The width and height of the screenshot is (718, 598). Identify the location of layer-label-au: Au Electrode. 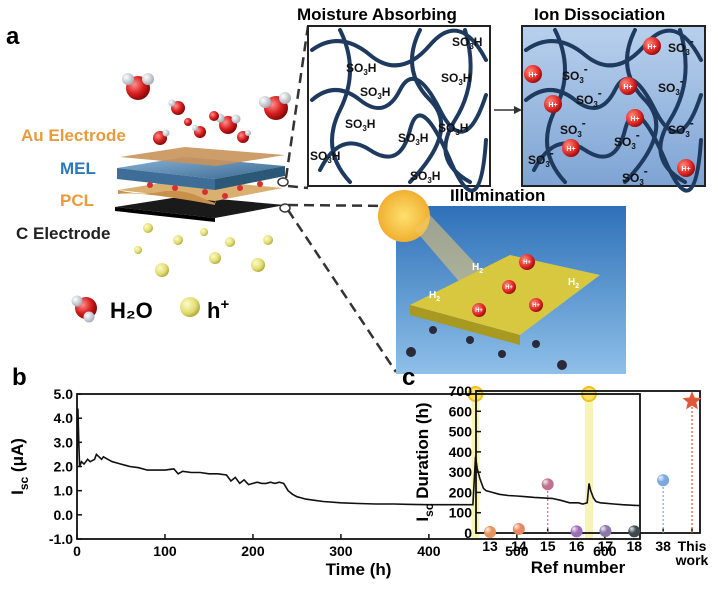
(73, 135).